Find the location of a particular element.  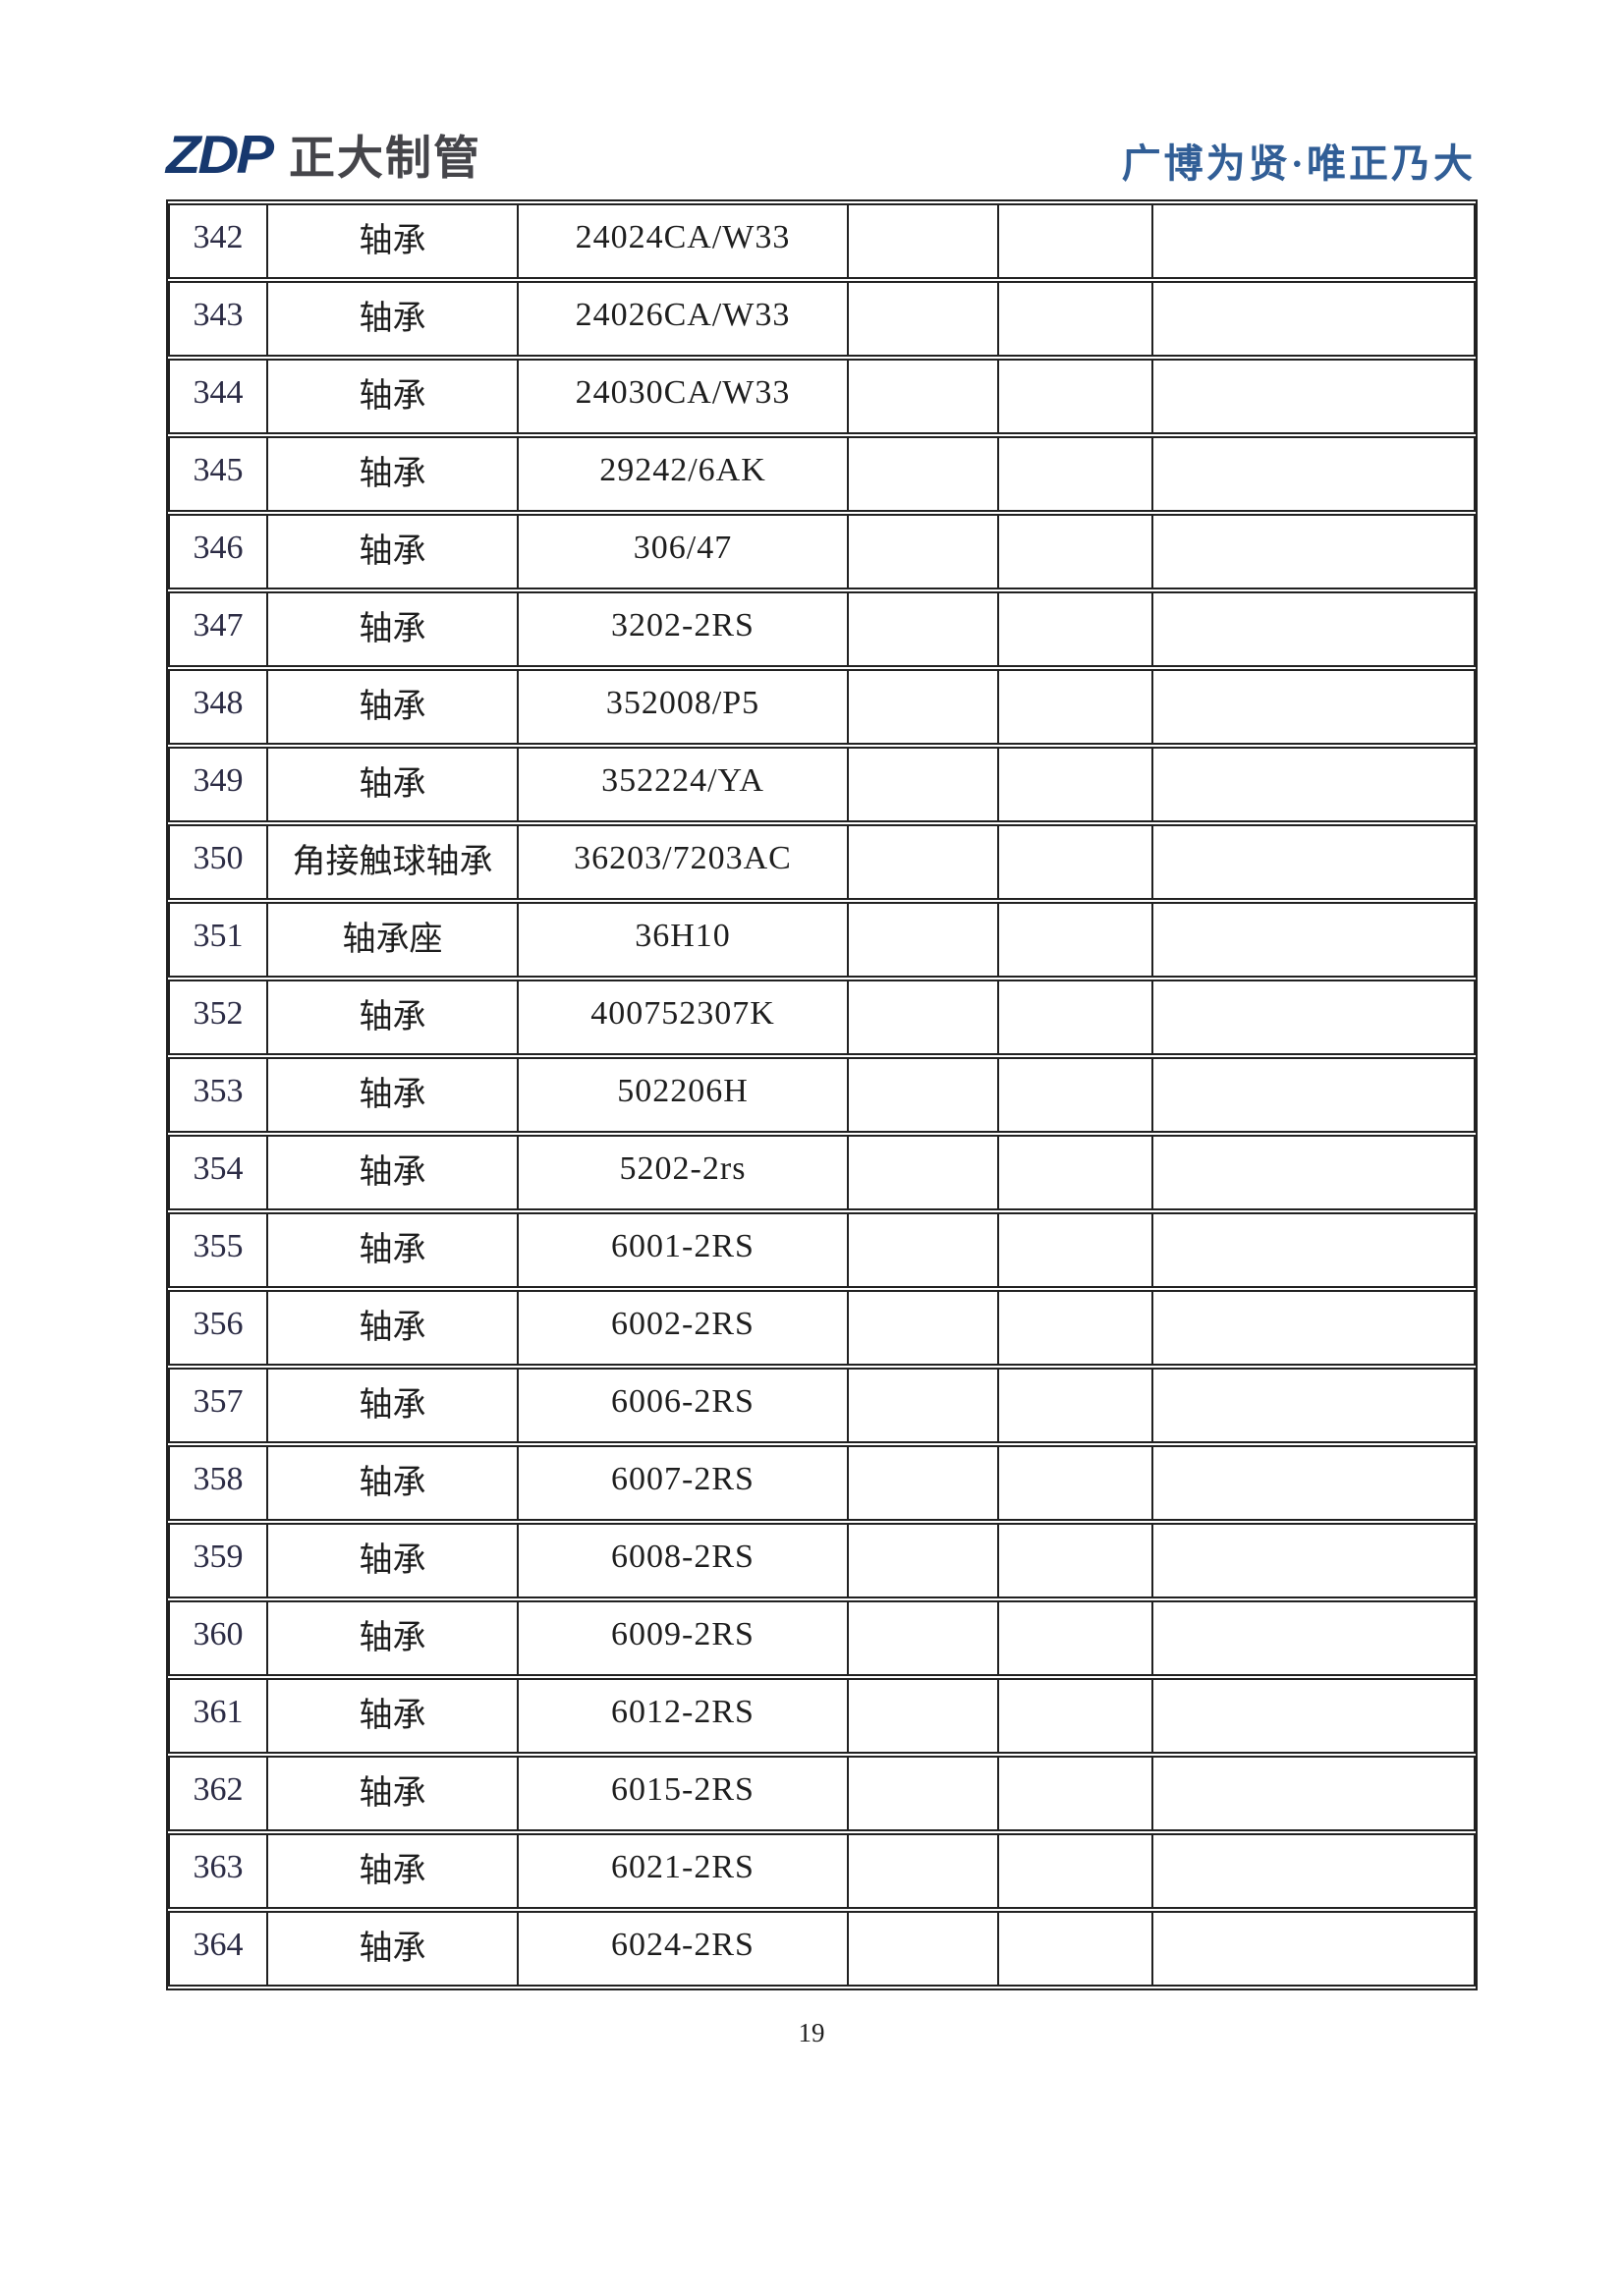

part-spec-cell: 6006-2RS is located at coordinates (684, 1405).